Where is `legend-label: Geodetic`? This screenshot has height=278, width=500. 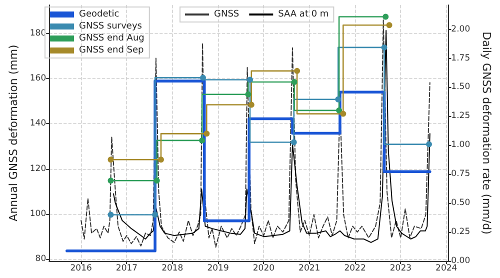
legend-label: Geodetic is located at coordinates (99, 15).